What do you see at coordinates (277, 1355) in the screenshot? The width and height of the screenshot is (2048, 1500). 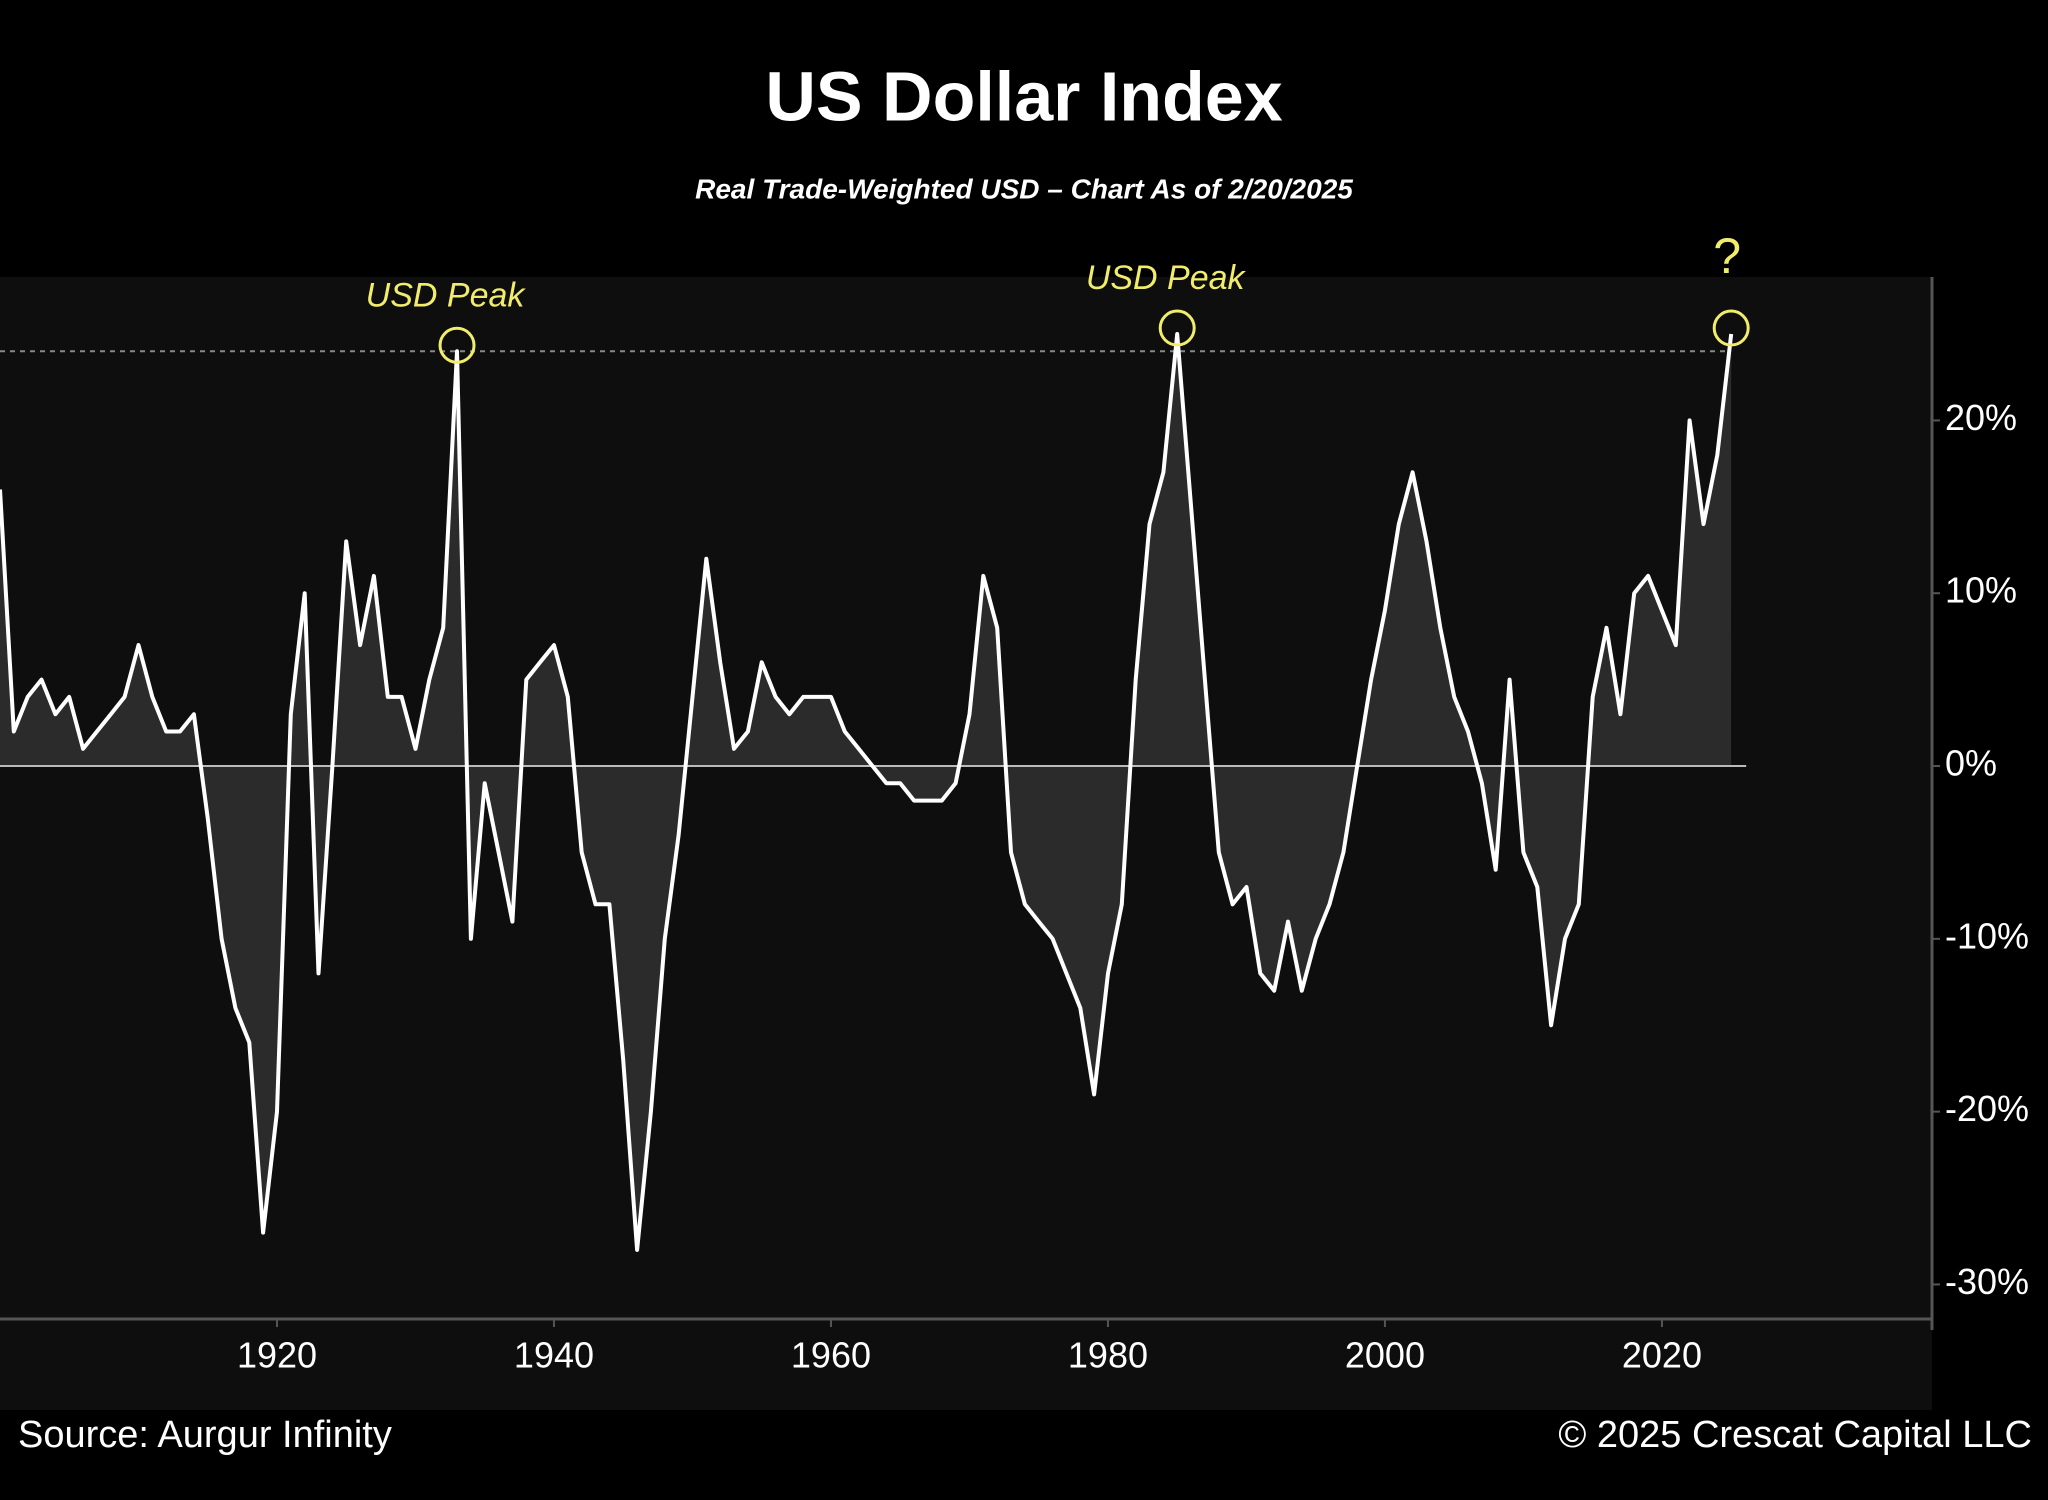 I see `x-tick-label: 1920` at bounding box center [277, 1355].